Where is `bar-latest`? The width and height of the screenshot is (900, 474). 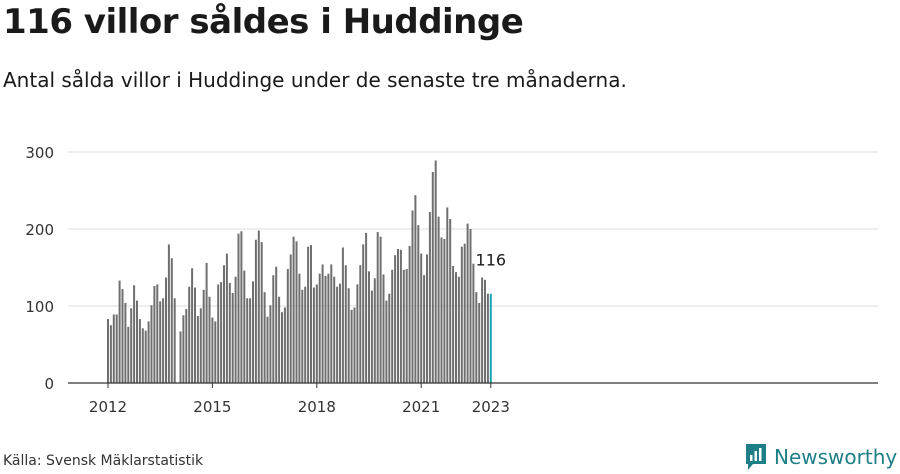
bar-latest is located at coordinates (490, 338).